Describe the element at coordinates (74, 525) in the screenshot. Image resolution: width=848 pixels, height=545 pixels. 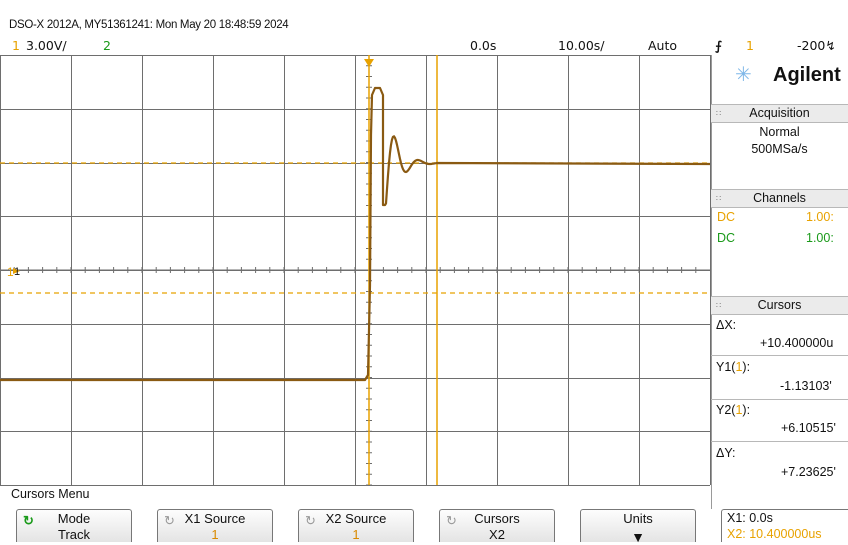
I see `mode-softkey: ↻ Mode Track` at that location.